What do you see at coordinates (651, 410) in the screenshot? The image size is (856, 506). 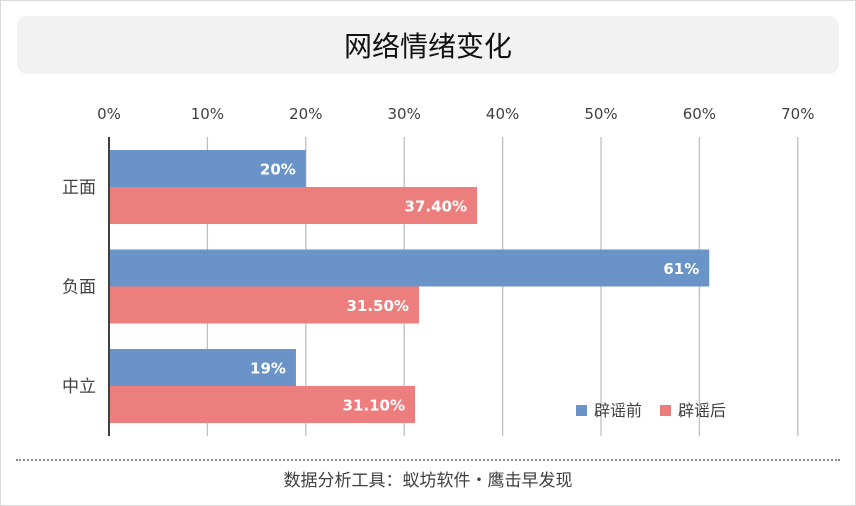 I see `legend: 辟谣前 辟谣后` at bounding box center [651, 410].